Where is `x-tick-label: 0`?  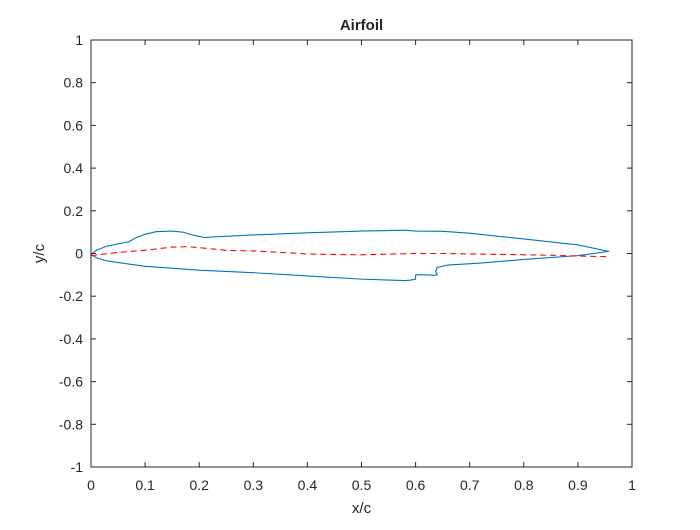
x-tick-label: 0 is located at coordinates (91, 485).